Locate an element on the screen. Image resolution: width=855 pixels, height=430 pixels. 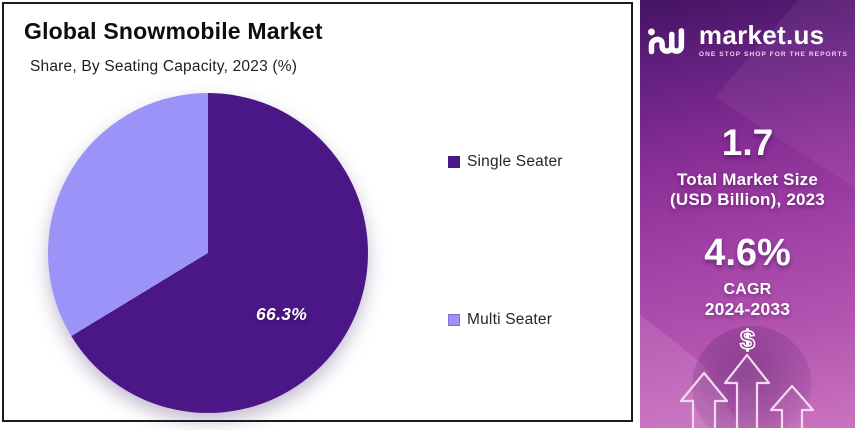
brand-name: market.us is located at coordinates (761, 35).